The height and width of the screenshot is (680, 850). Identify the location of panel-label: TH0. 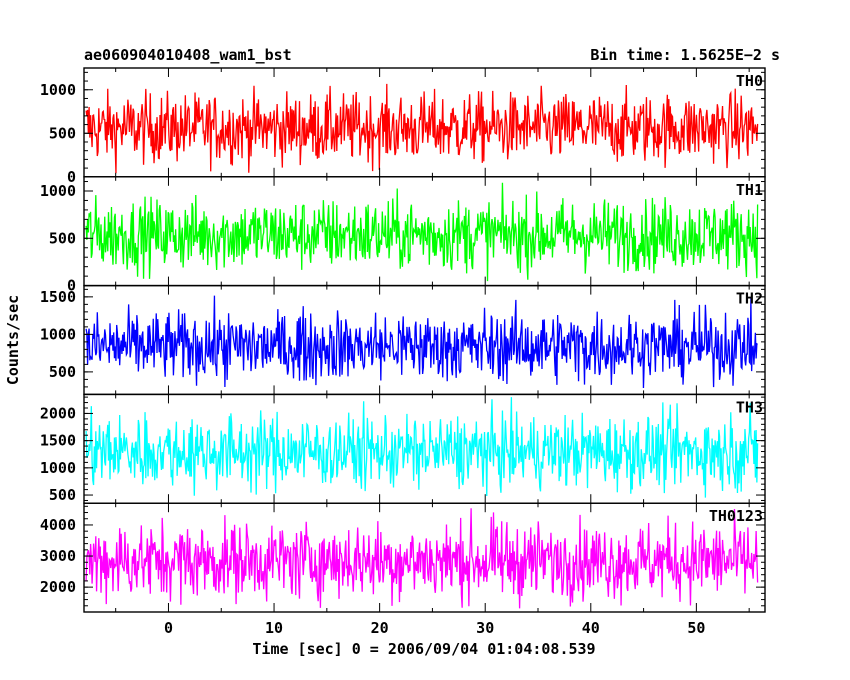
(749, 81).